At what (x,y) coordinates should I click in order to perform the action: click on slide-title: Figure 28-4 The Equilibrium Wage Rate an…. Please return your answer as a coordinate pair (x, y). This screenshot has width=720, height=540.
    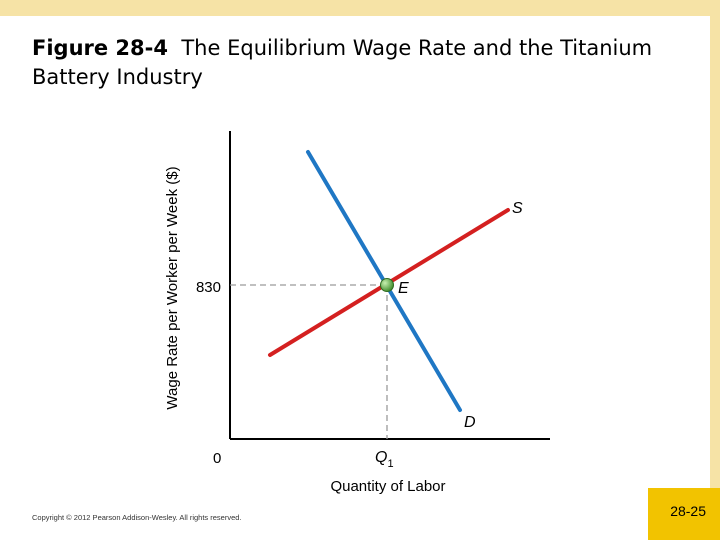
    Looking at the image, I should click on (362, 63).